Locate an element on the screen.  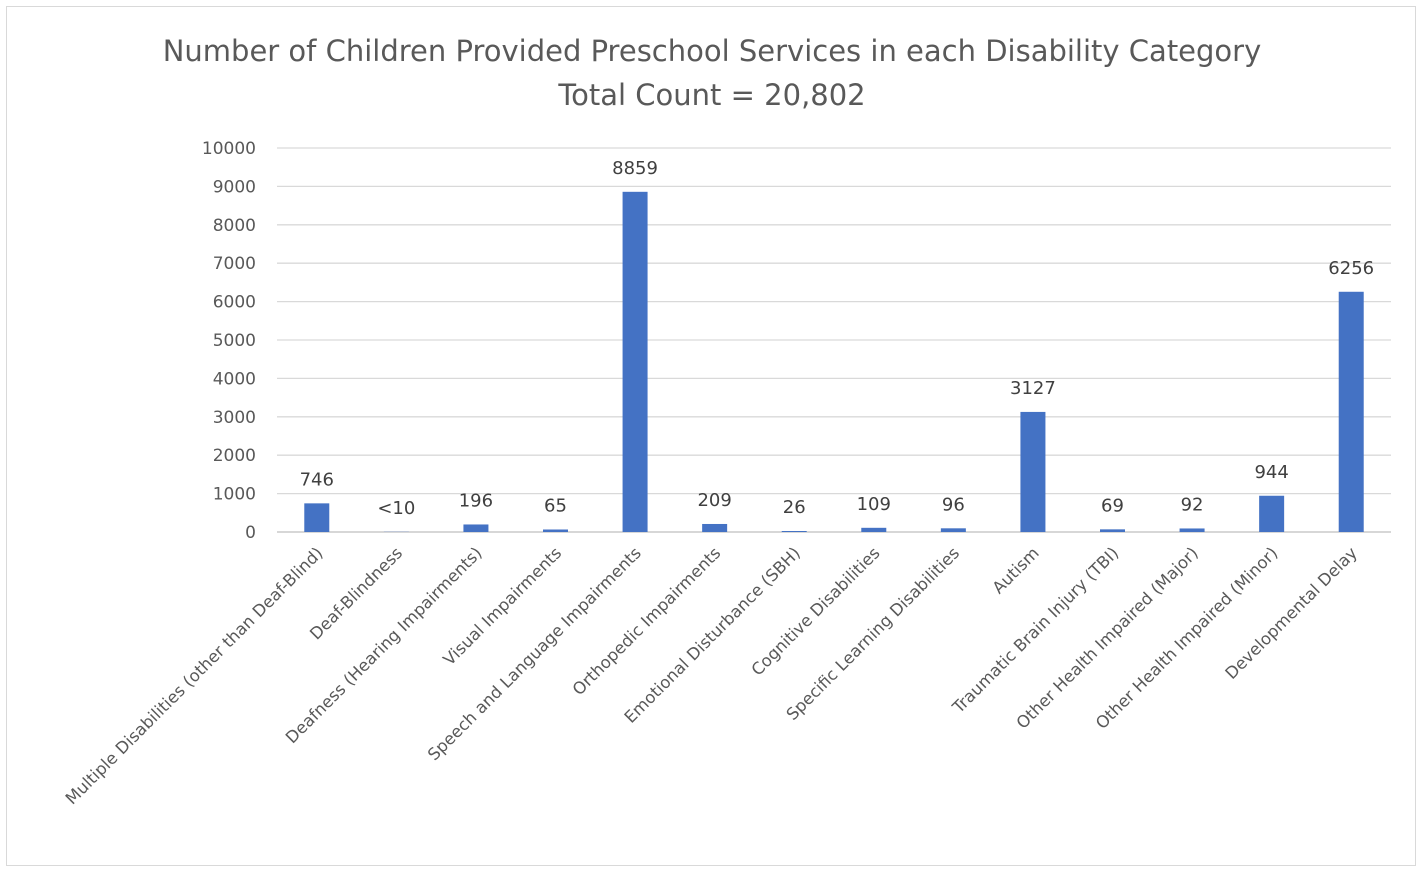
data-label: 196 is located at coordinates (476, 500).